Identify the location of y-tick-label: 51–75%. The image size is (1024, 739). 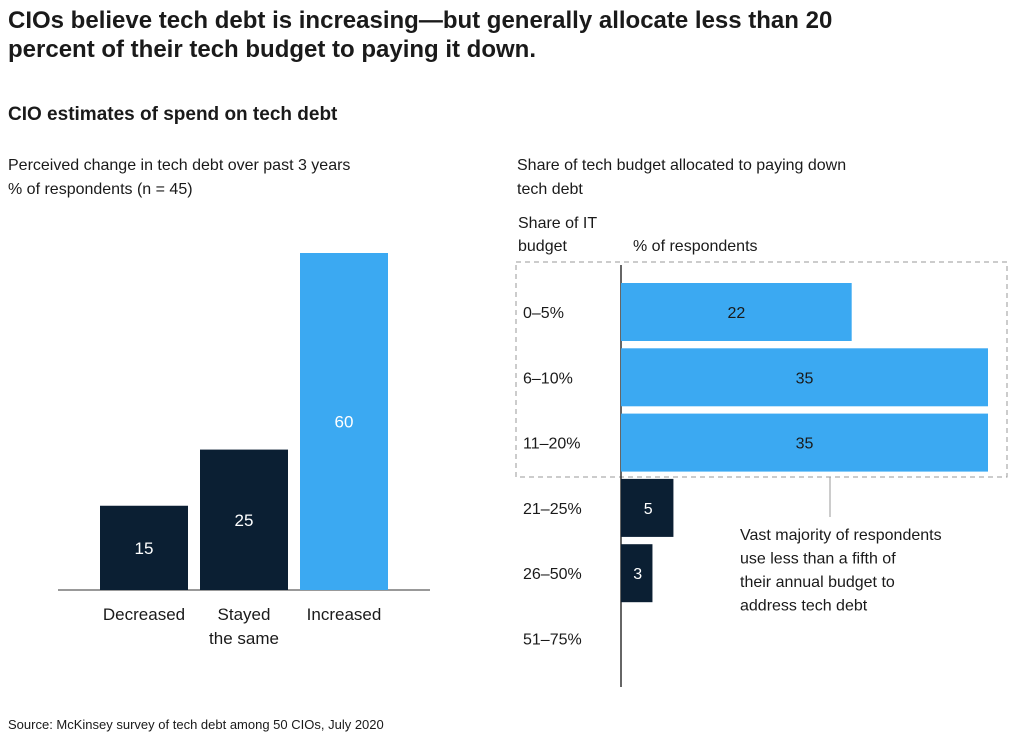
(552, 640).